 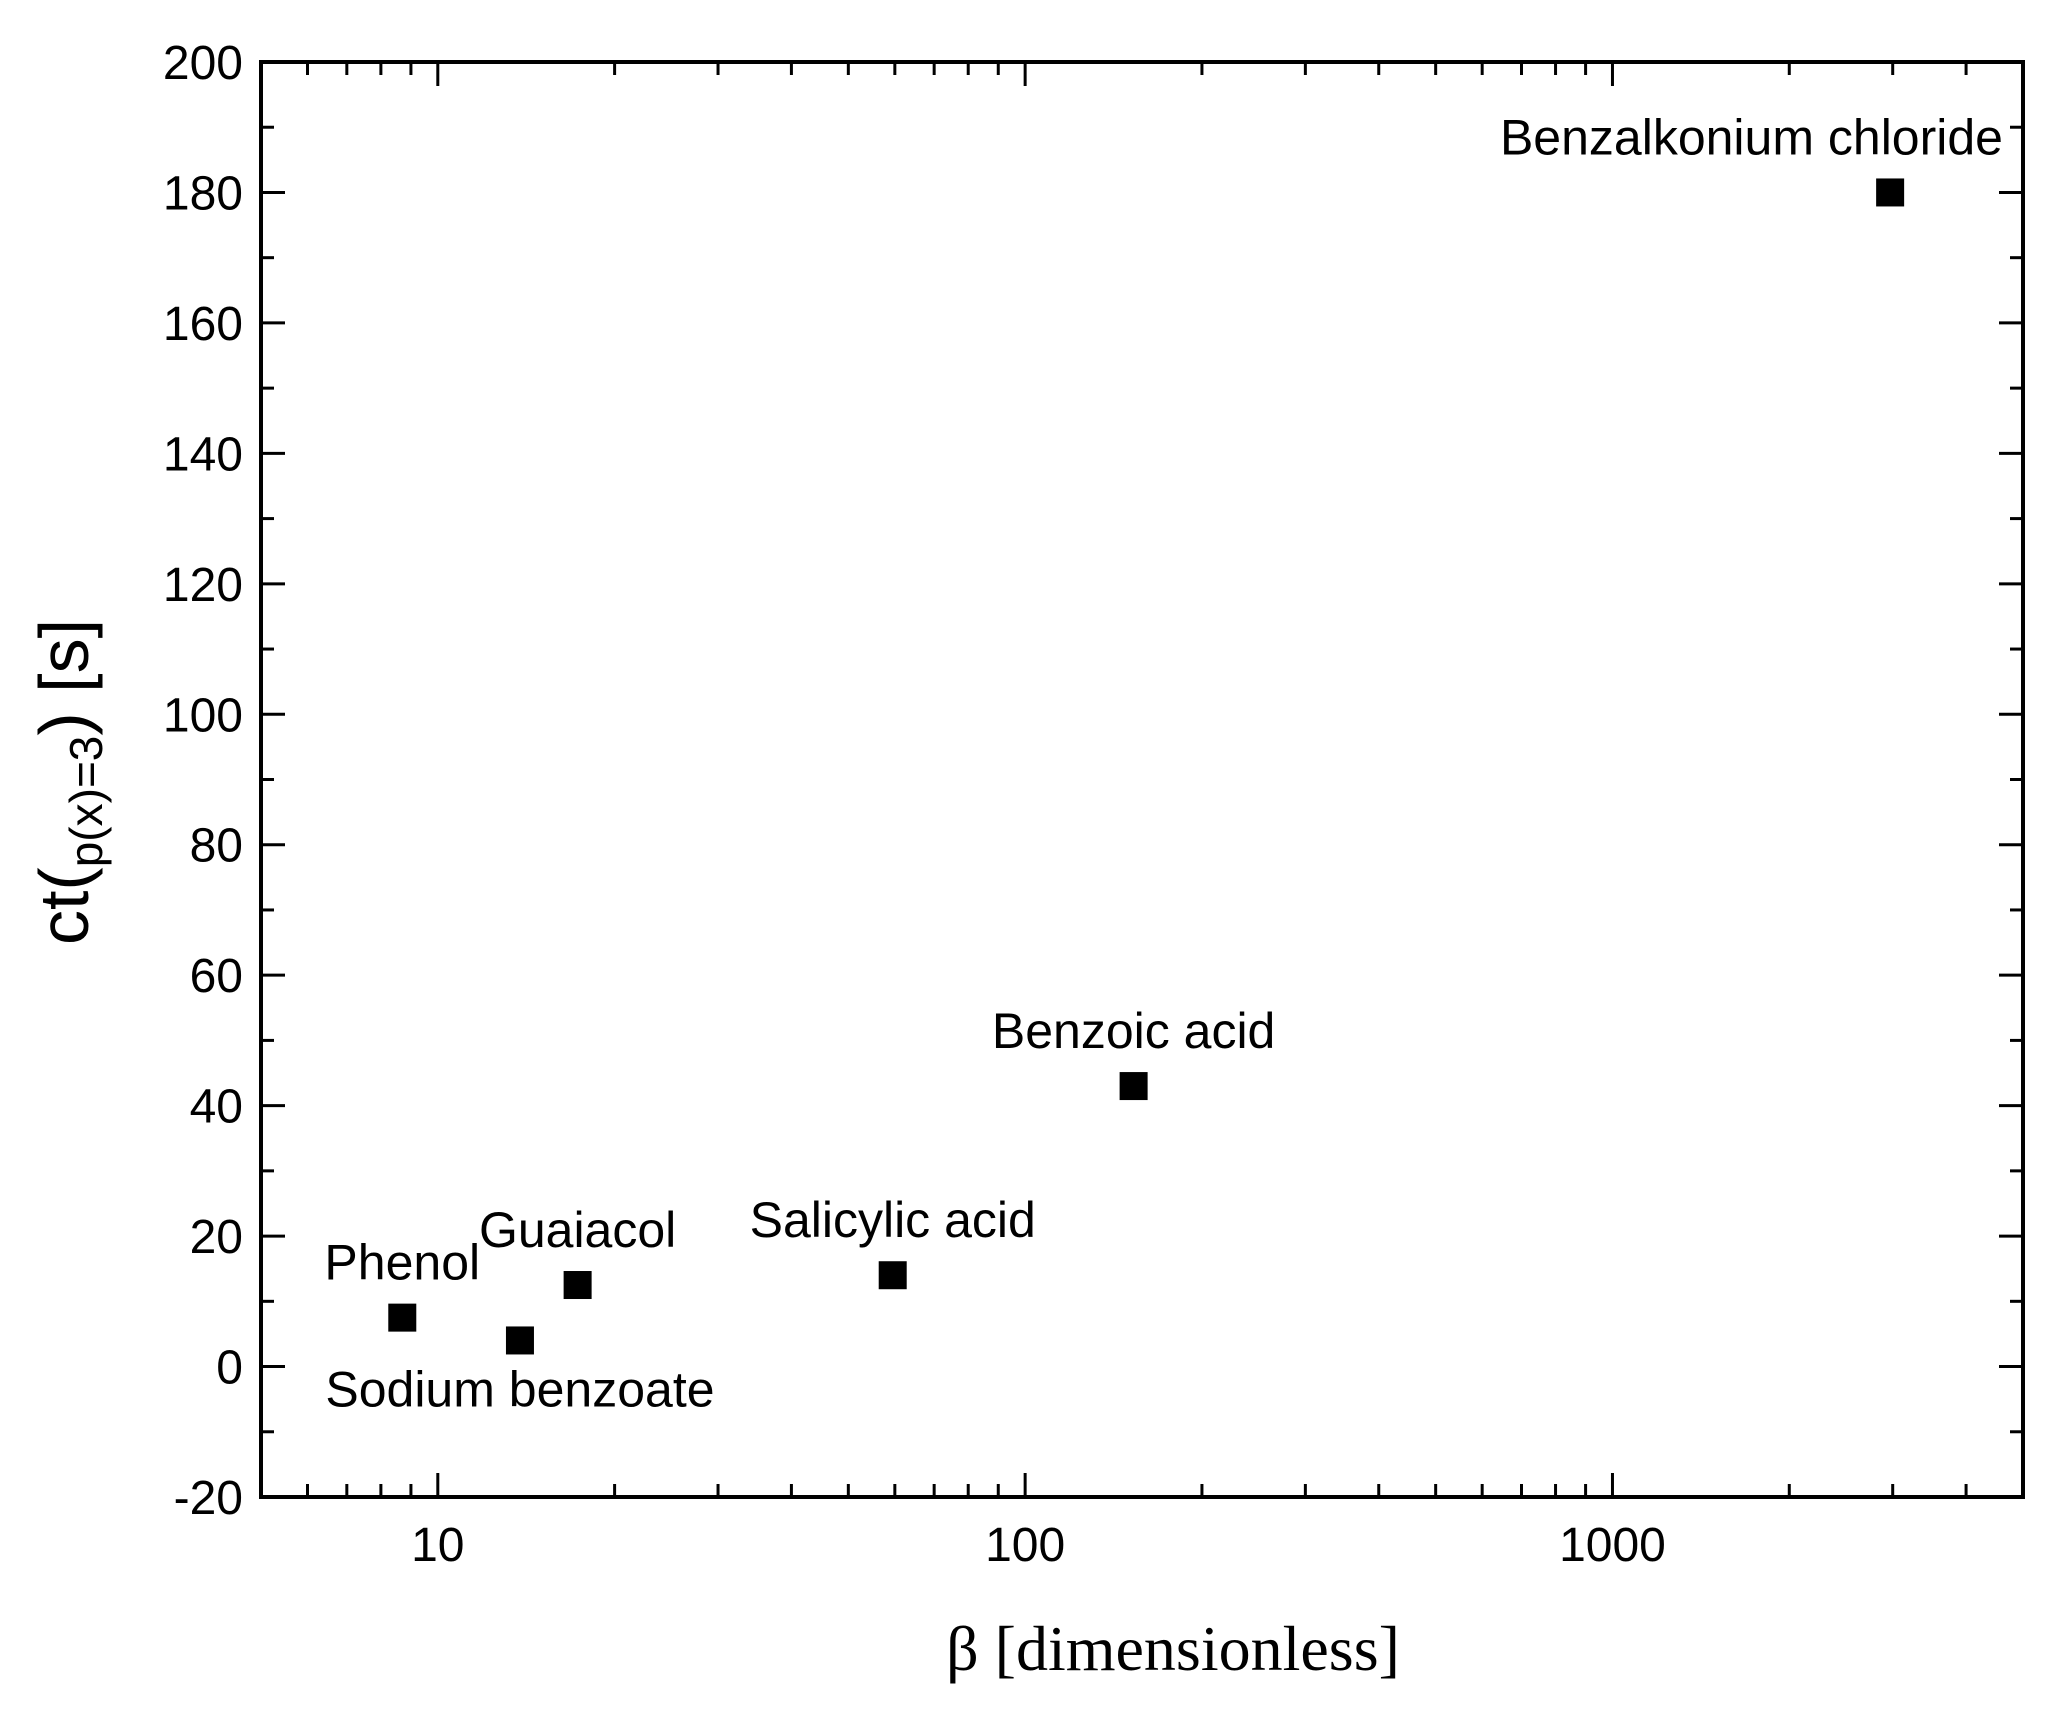 I want to click on y-tick-label: 60, so click(x=216, y=976).